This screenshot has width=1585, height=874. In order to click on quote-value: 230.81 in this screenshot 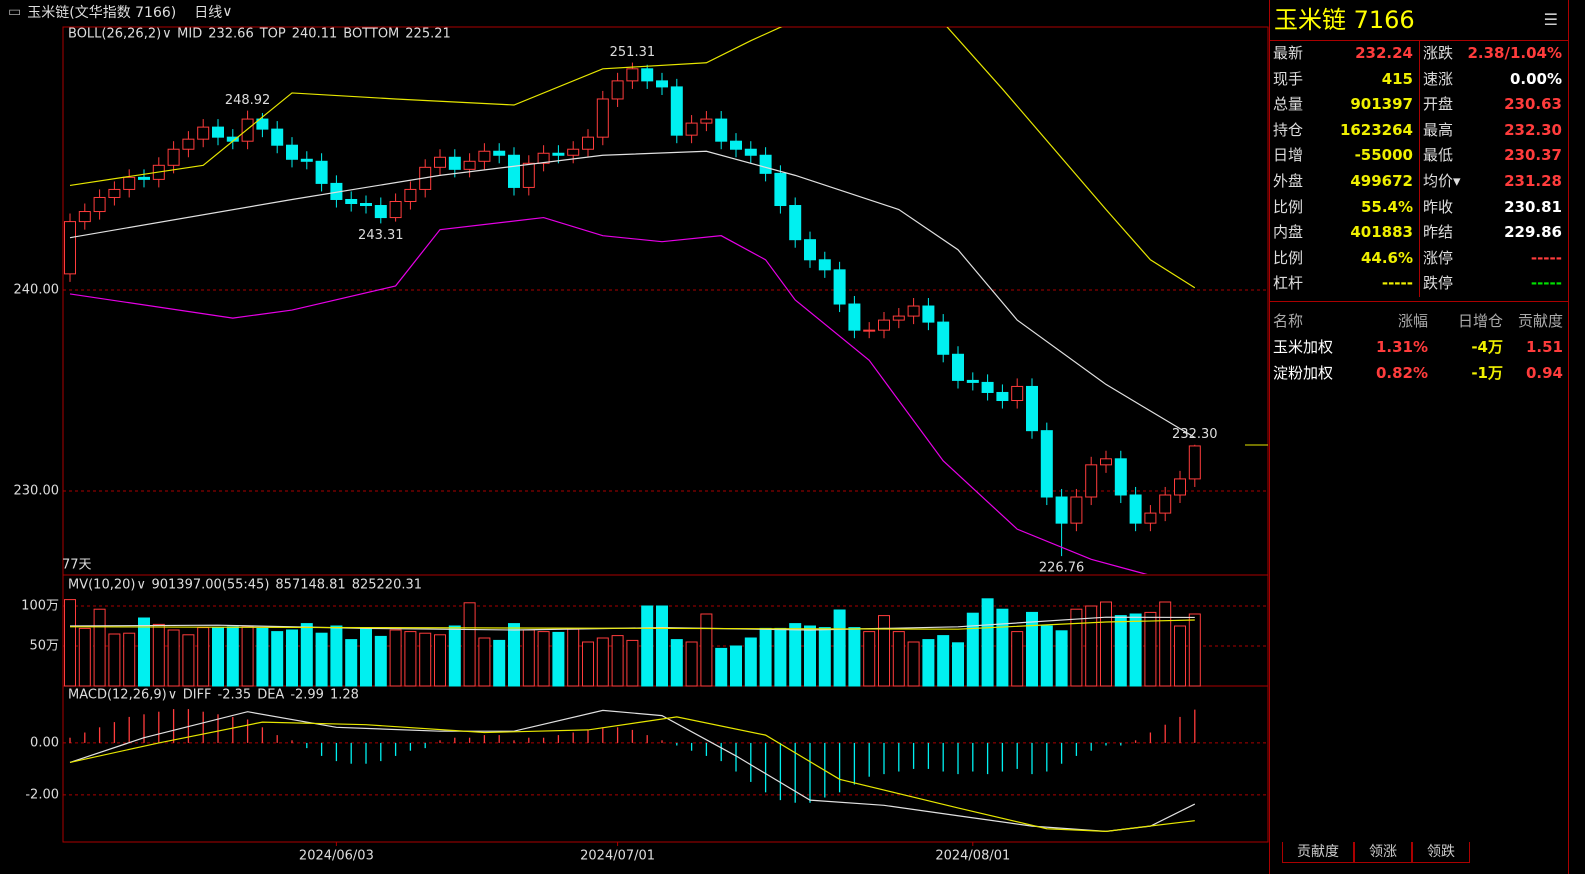, I will do `click(1533, 206)`.